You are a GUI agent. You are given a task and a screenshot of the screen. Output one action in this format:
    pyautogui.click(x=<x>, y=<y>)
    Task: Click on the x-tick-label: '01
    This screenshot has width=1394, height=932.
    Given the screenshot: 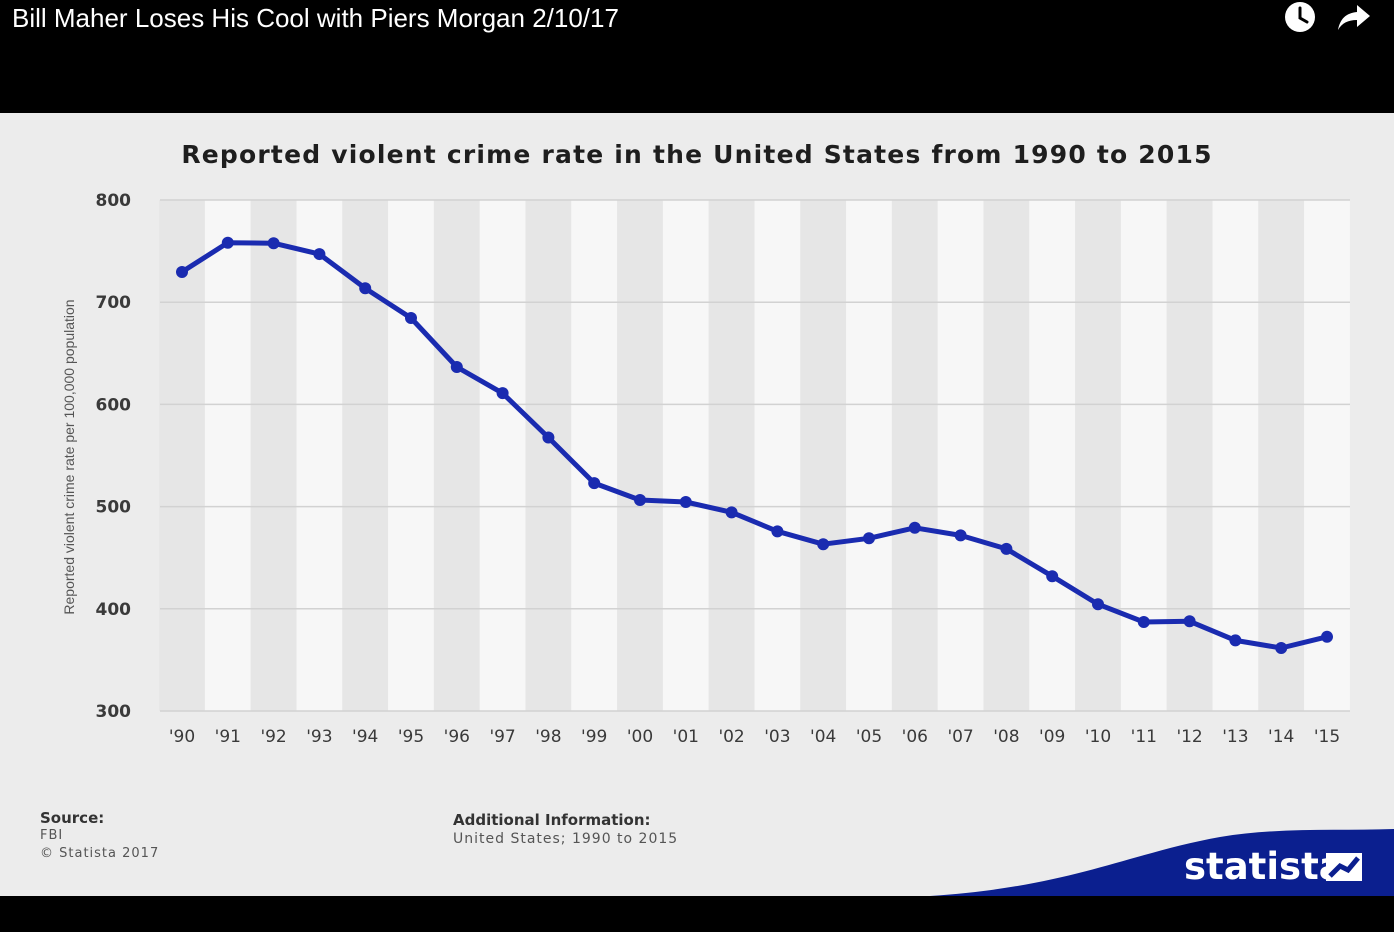 What is the action you would take?
    pyautogui.click(x=686, y=737)
    